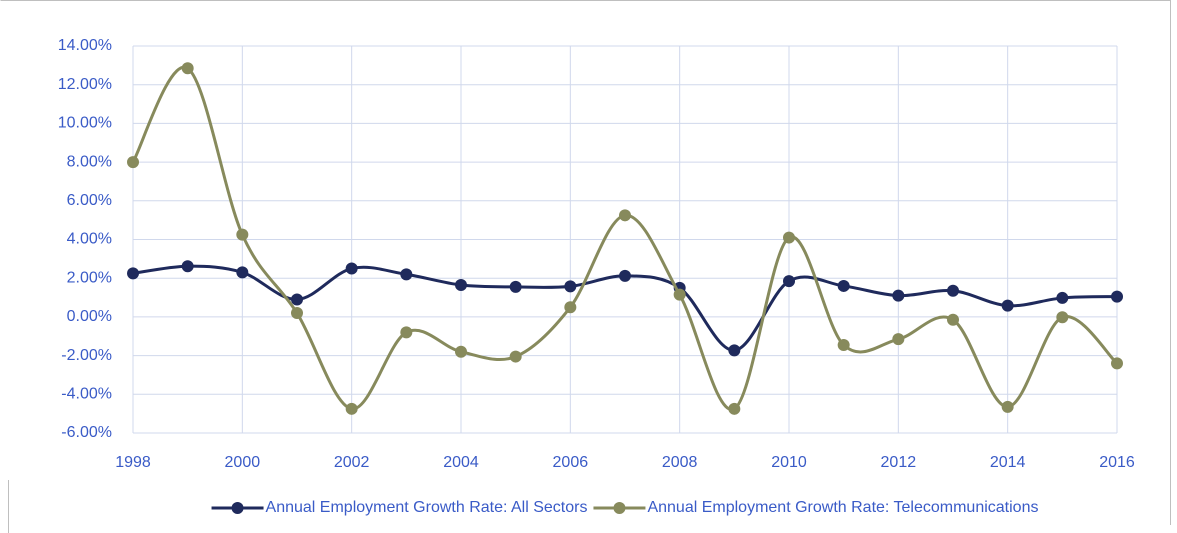 This screenshot has width=1177, height=533. I want to click on x-tick-label: 2014, so click(1008, 462).